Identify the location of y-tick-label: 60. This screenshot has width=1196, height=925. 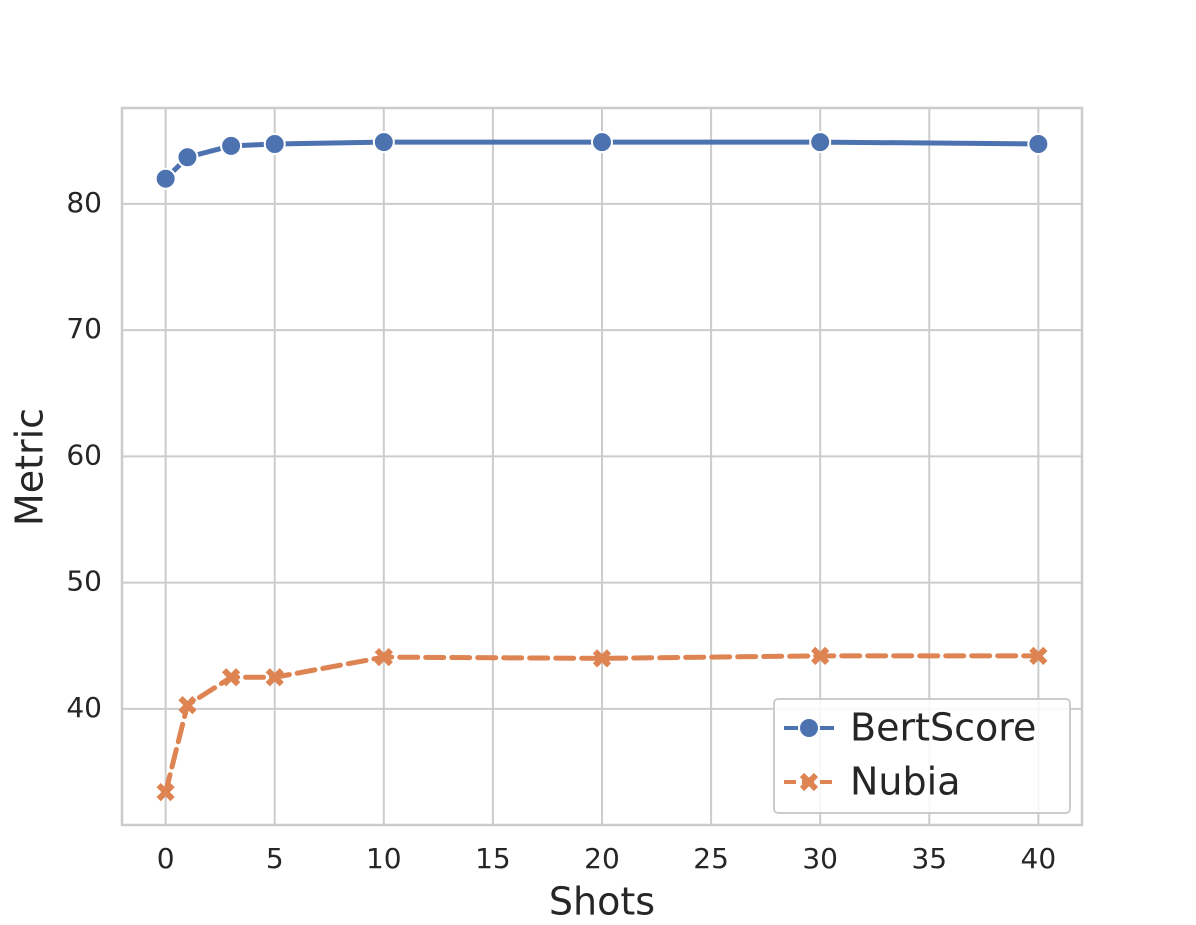
(84, 454).